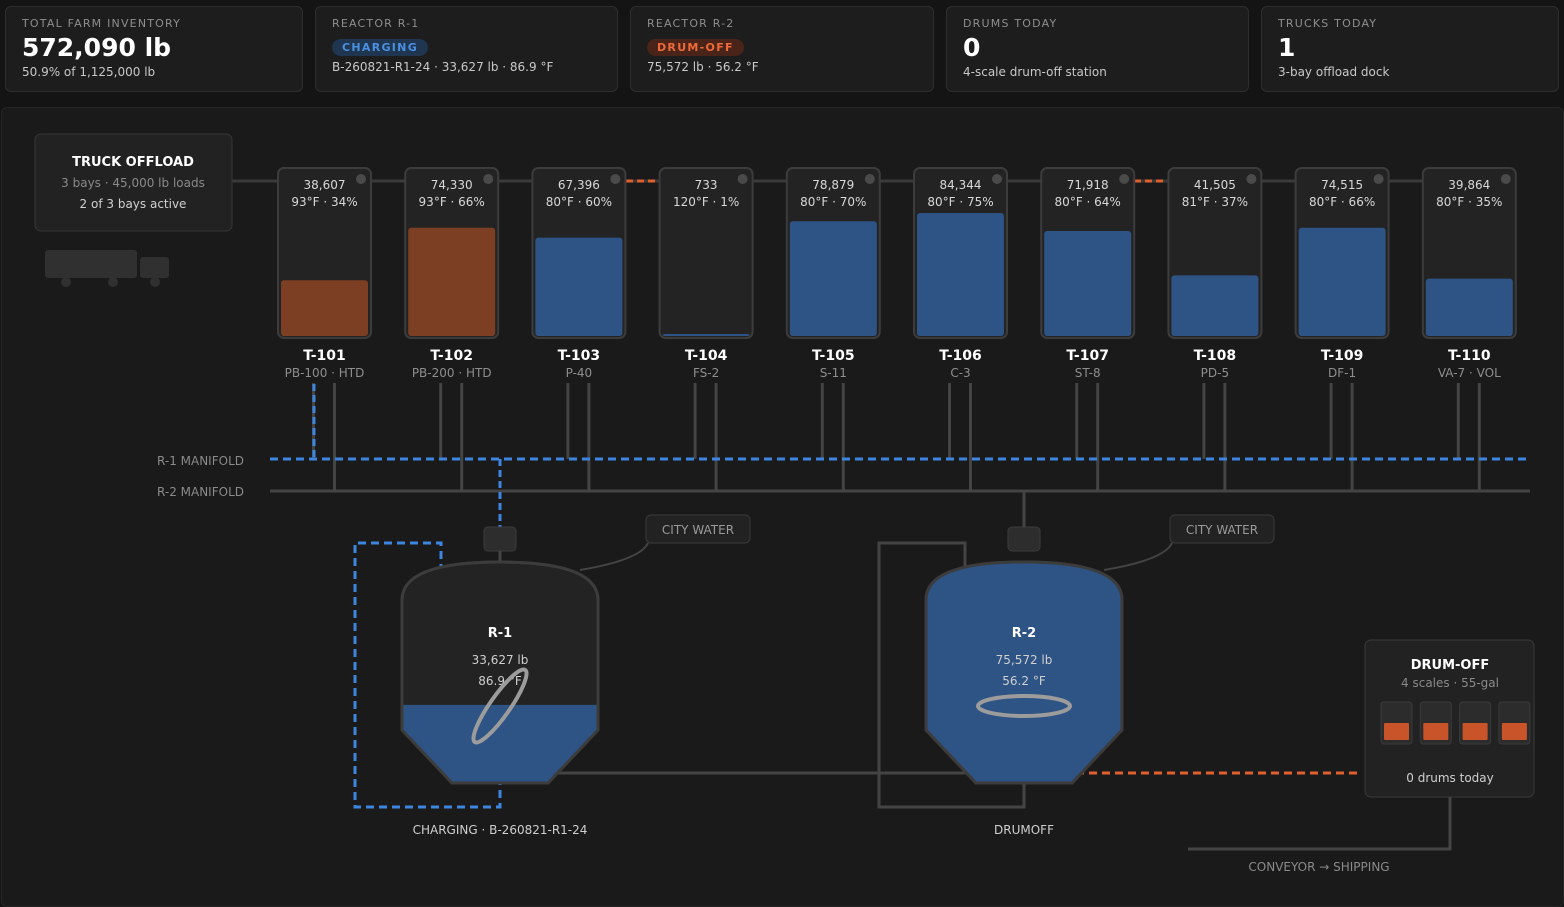  Describe the element at coordinates (691, 23) in the screenshot. I see `kpi-label: REACTOR R-2` at that location.